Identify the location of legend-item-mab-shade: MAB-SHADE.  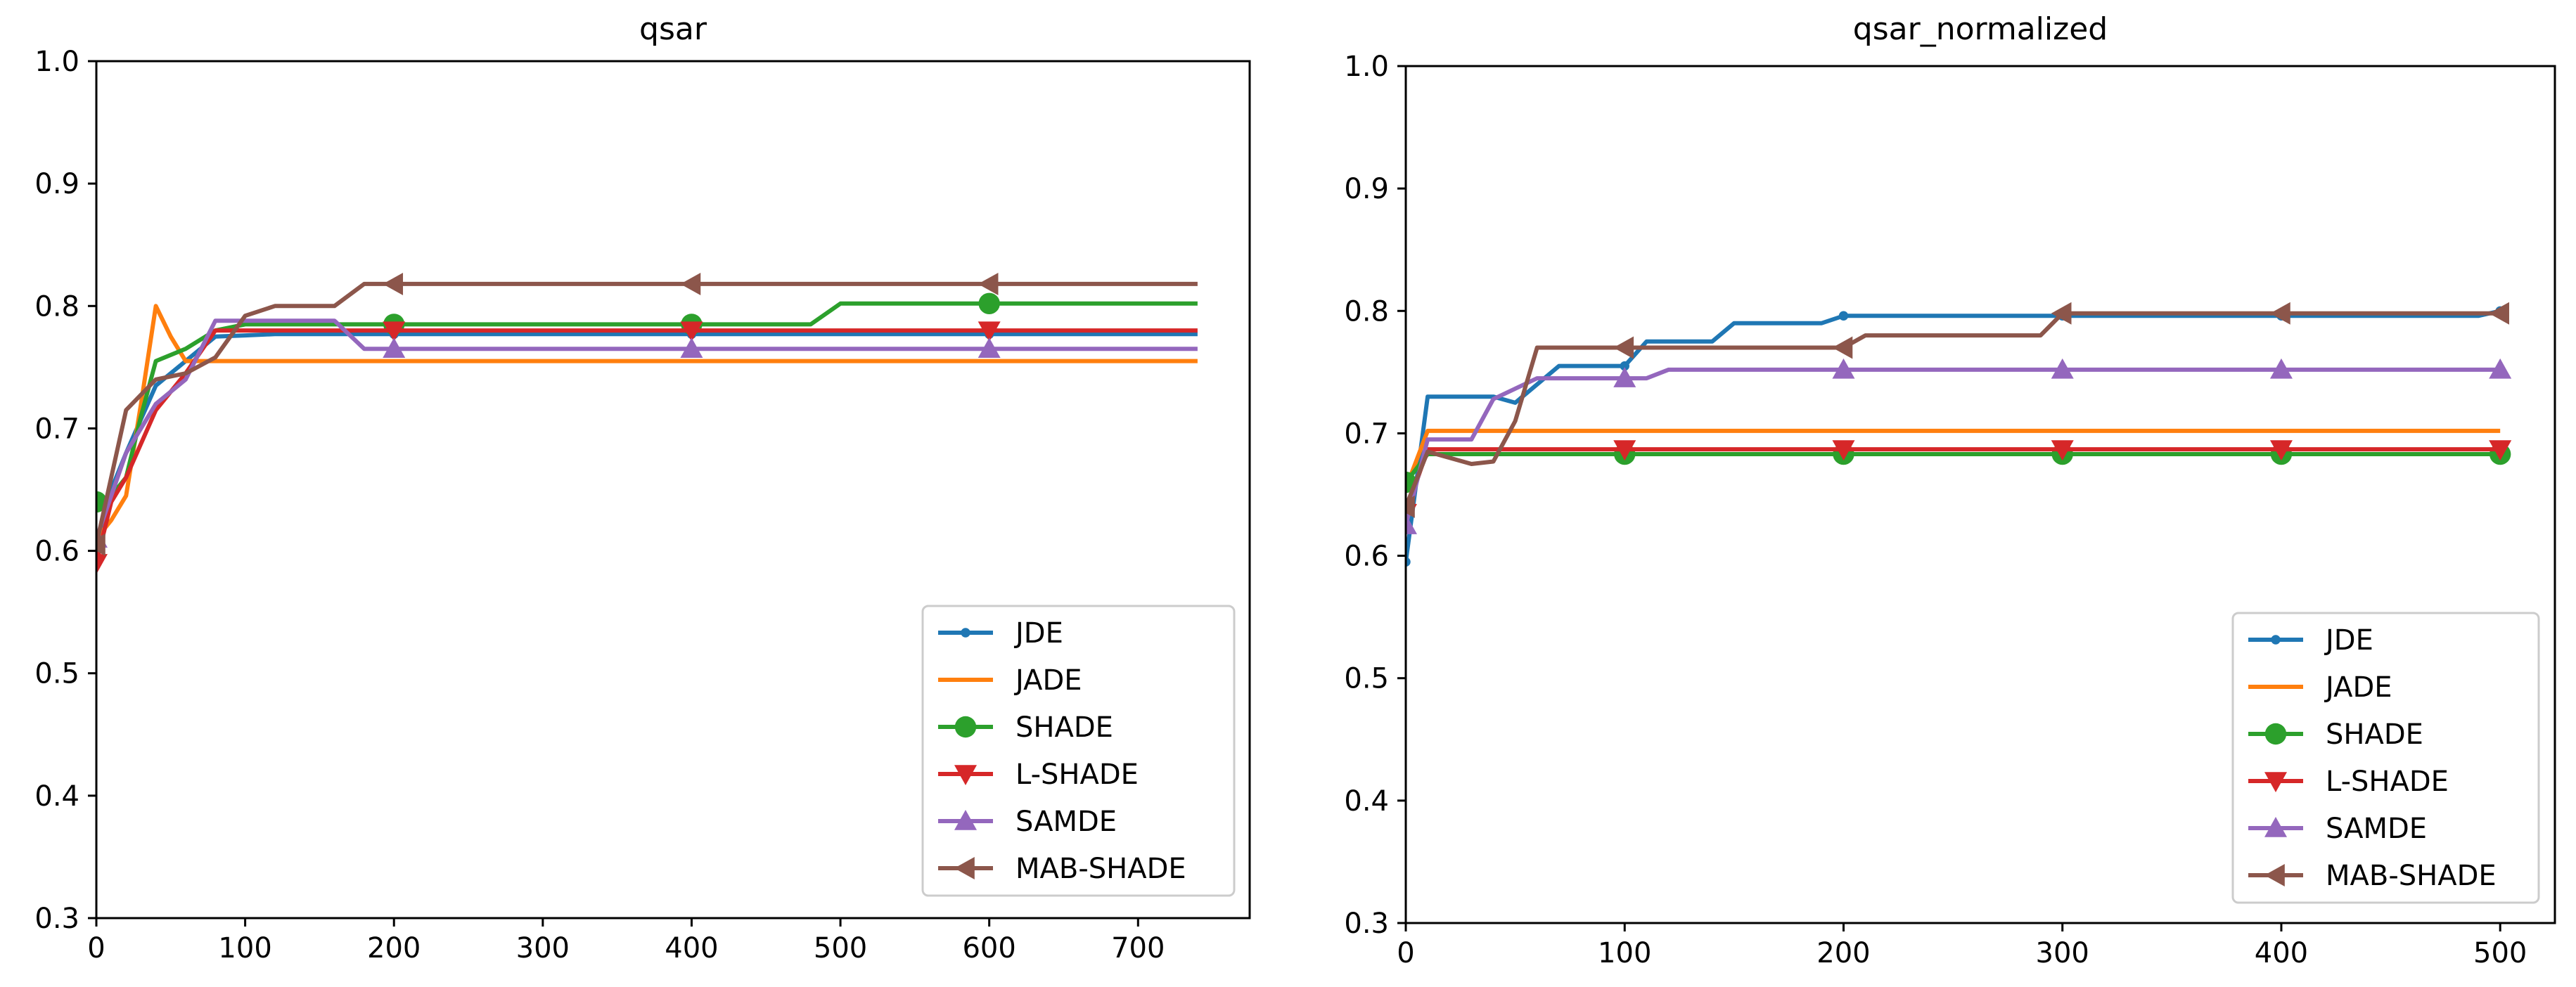
(2372, 876).